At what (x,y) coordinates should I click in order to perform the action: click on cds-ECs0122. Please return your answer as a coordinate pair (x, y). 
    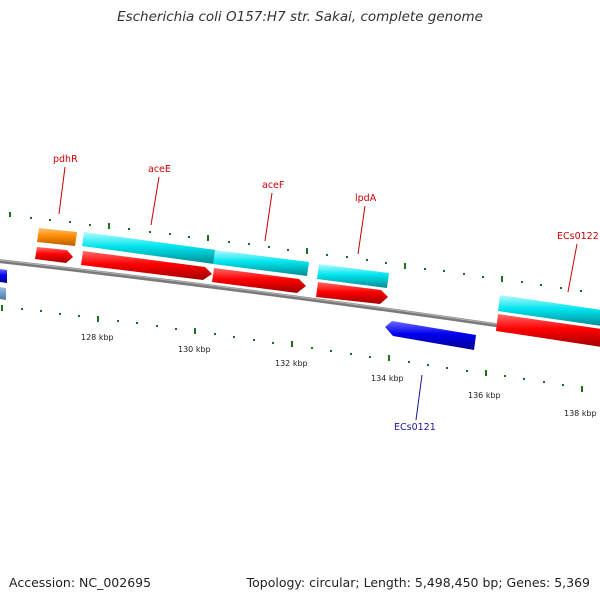
    Looking at the image, I should click on (548, 330).